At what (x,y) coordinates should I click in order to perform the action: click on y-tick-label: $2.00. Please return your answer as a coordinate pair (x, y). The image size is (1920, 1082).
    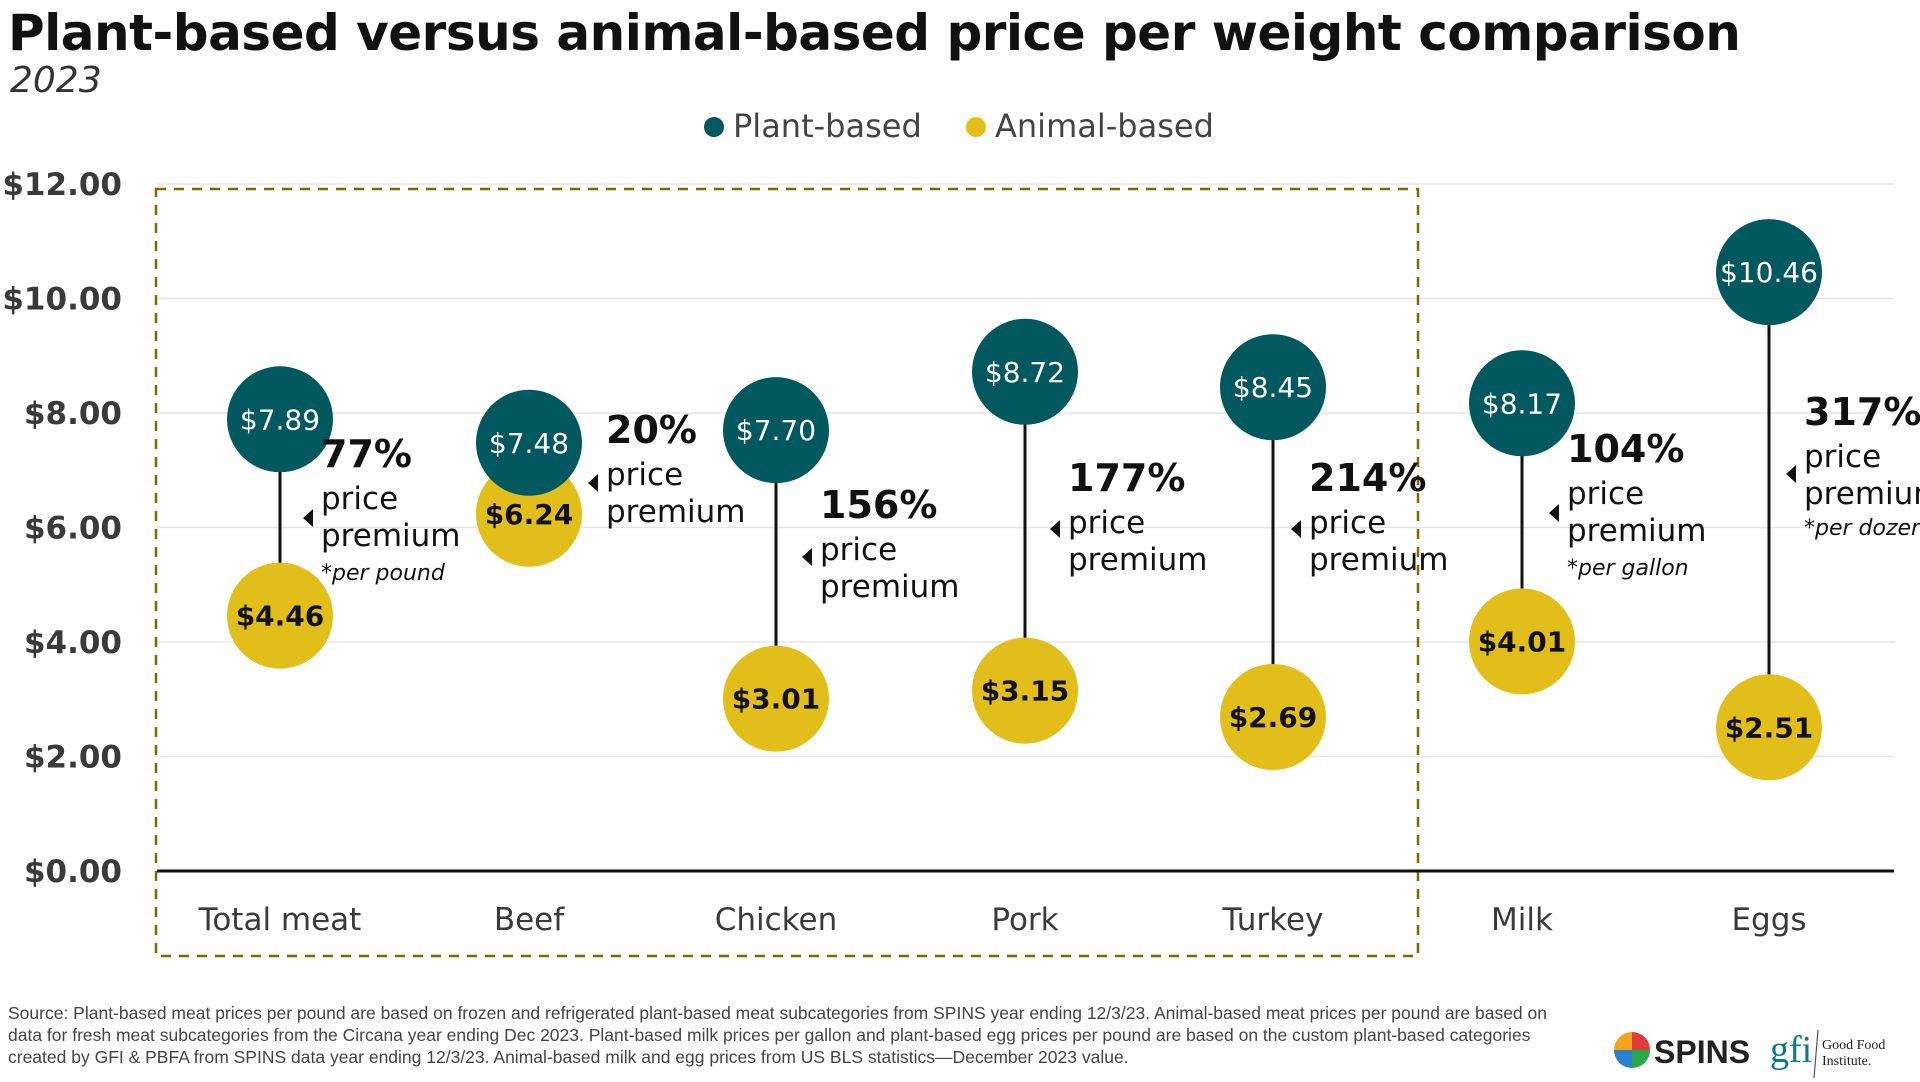
    Looking at the image, I should click on (73, 758).